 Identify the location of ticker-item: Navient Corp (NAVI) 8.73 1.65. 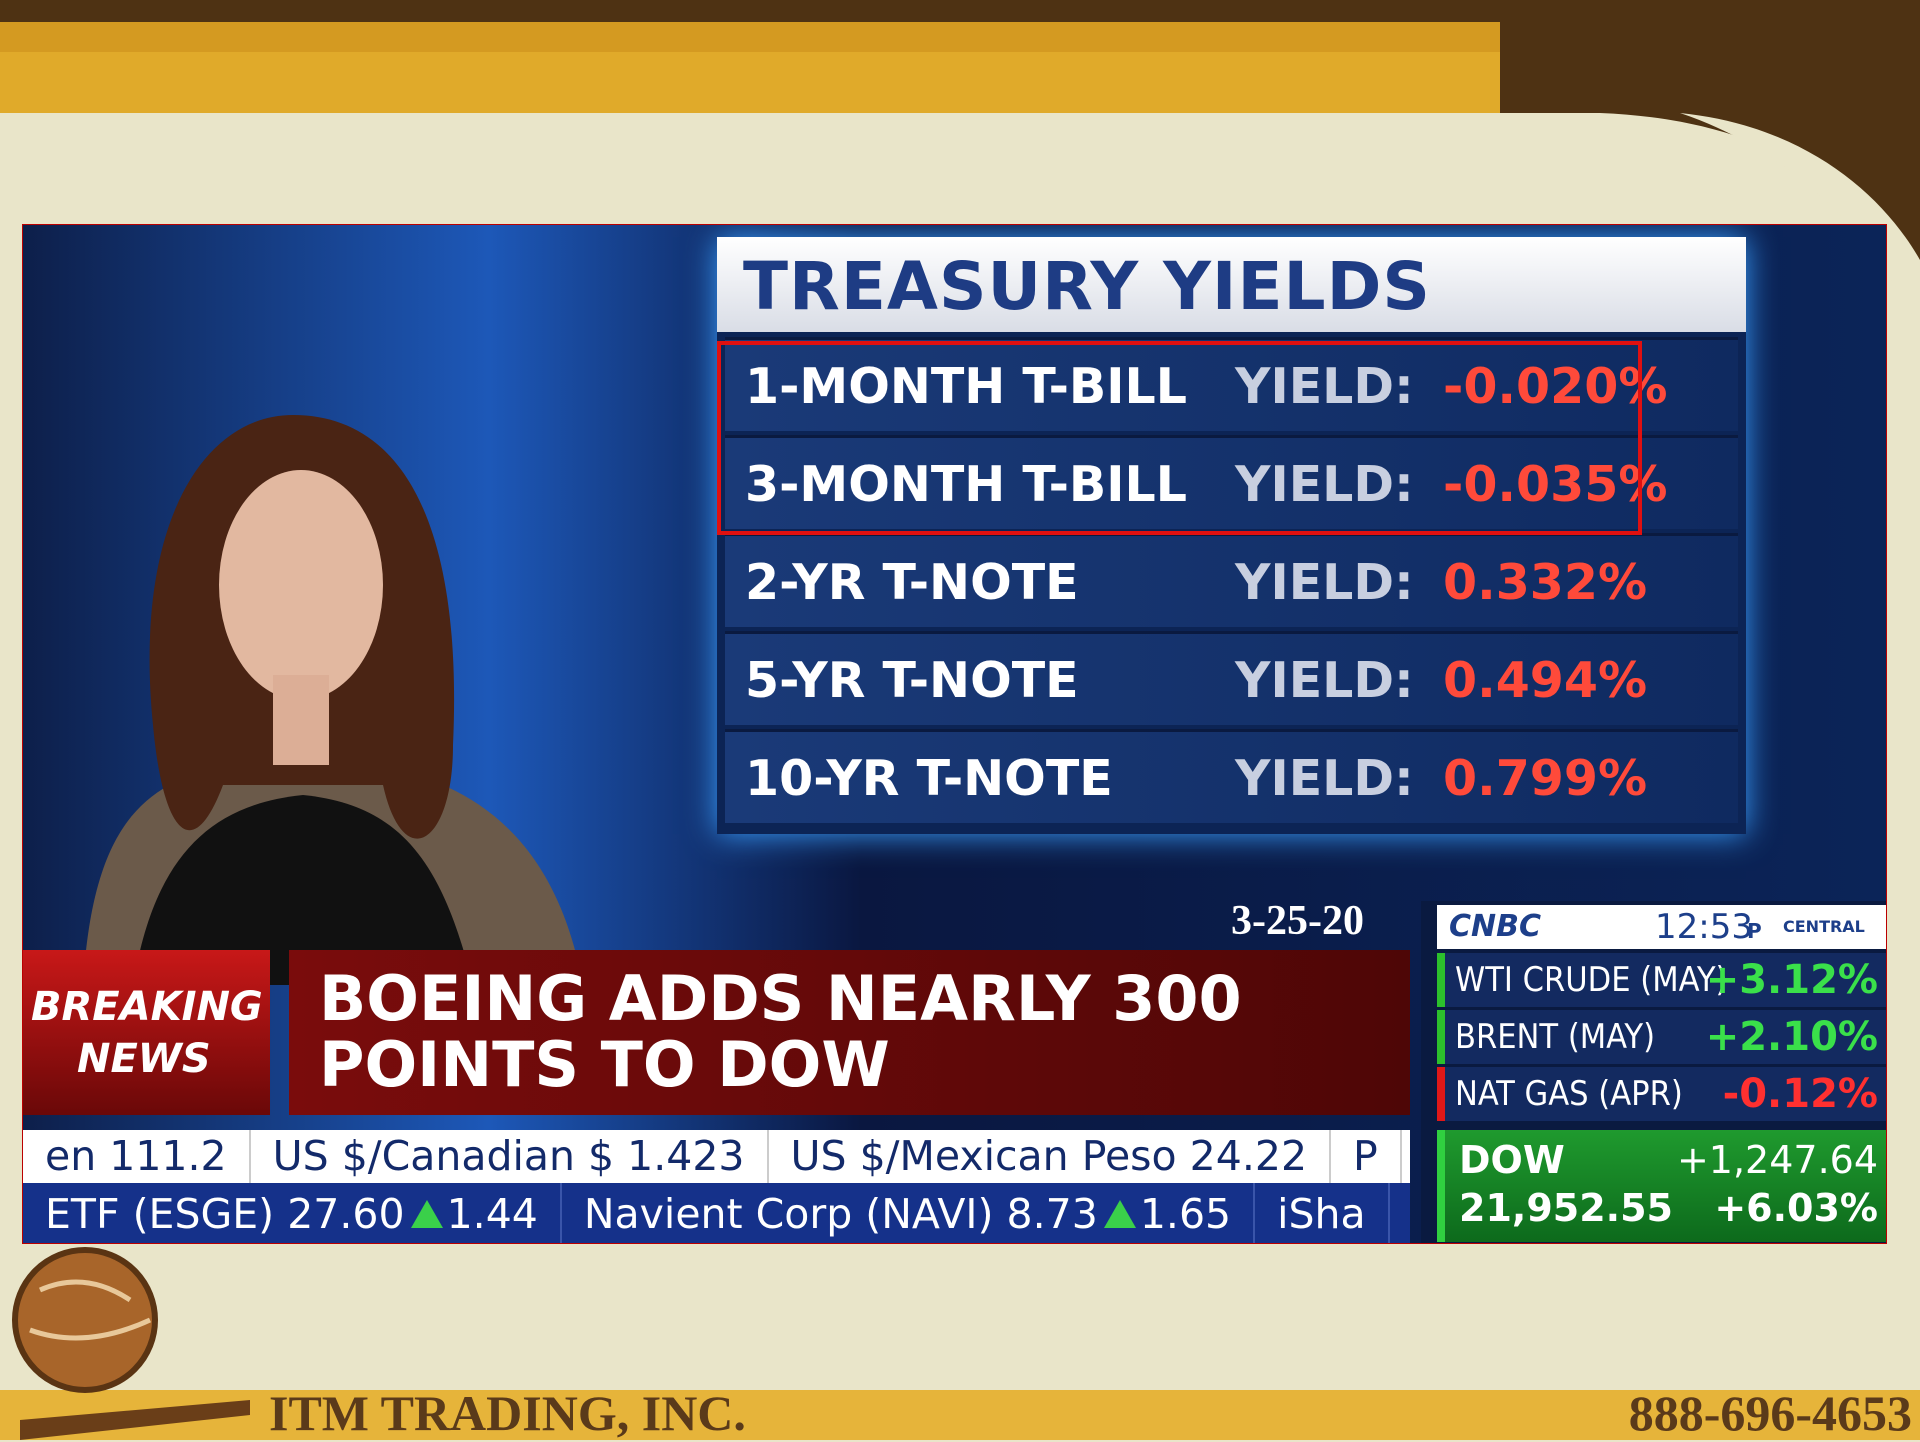
(909, 1213).